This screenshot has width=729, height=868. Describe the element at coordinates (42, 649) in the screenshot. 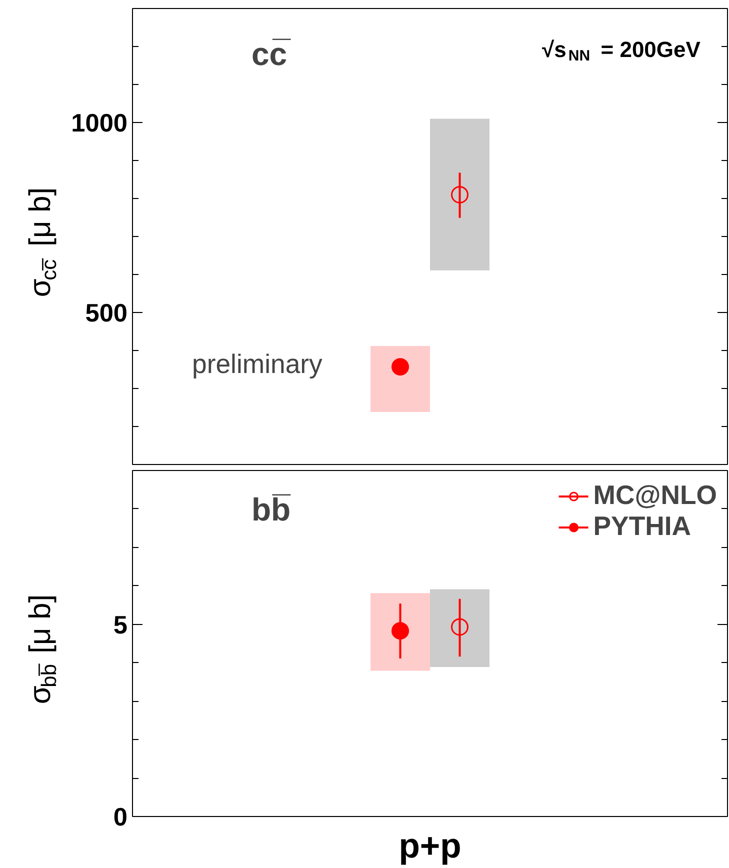

I see `y-axis-title: σbb̅ [μ b]` at that location.